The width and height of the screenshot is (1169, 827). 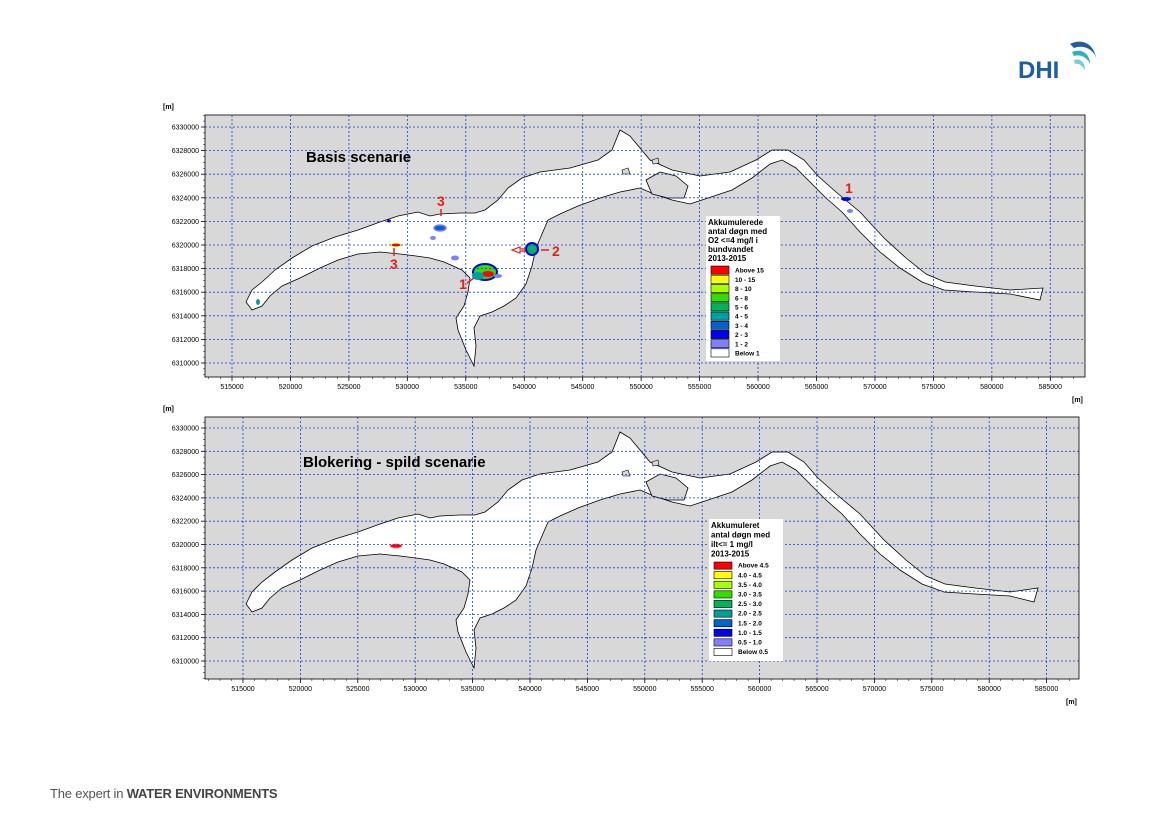 What do you see at coordinates (816, 689) in the screenshot?
I see `x-tick-label: 565000` at bounding box center [816, 689].